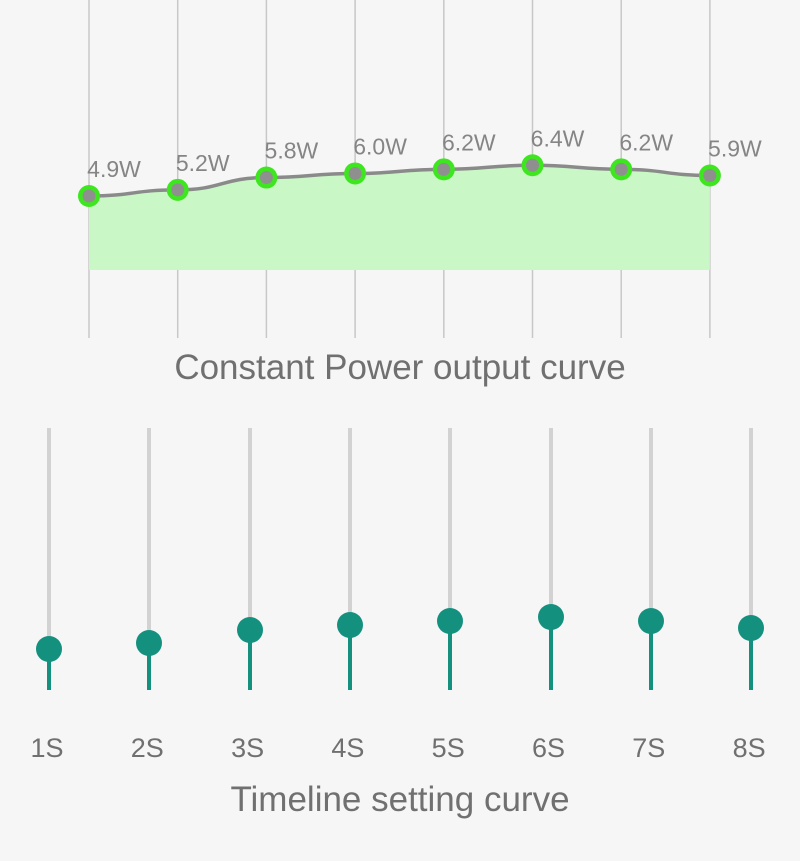 The height and width of the screenshot is (861, 800). I want to click on timeline-slider-6s, so click(551, 559).